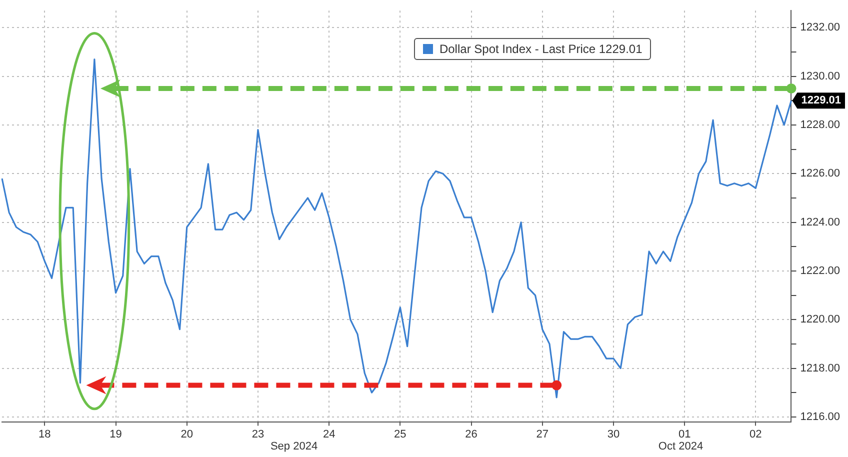 The height and width of the screenshot is (457, 848). I want to click on y-tick-label: 1230.00, so click(820, 76).